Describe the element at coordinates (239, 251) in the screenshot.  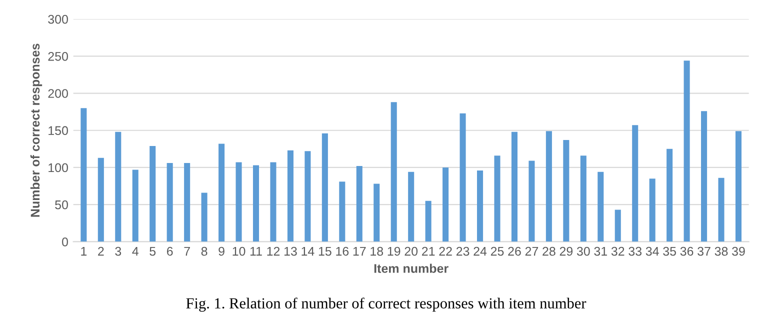
I see `x-tick-label: 10` at that location.